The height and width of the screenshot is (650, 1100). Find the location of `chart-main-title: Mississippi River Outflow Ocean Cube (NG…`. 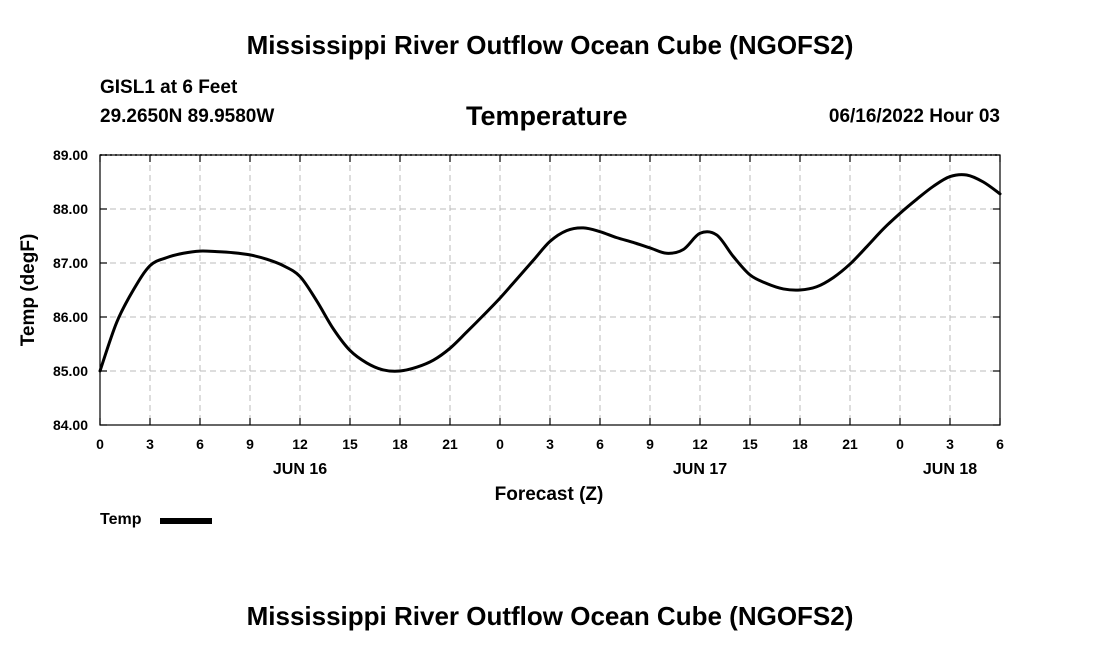

chart-main-title: Mississippi River Outflow Ocean Cube (NG… is located at coordinates (550, 45).